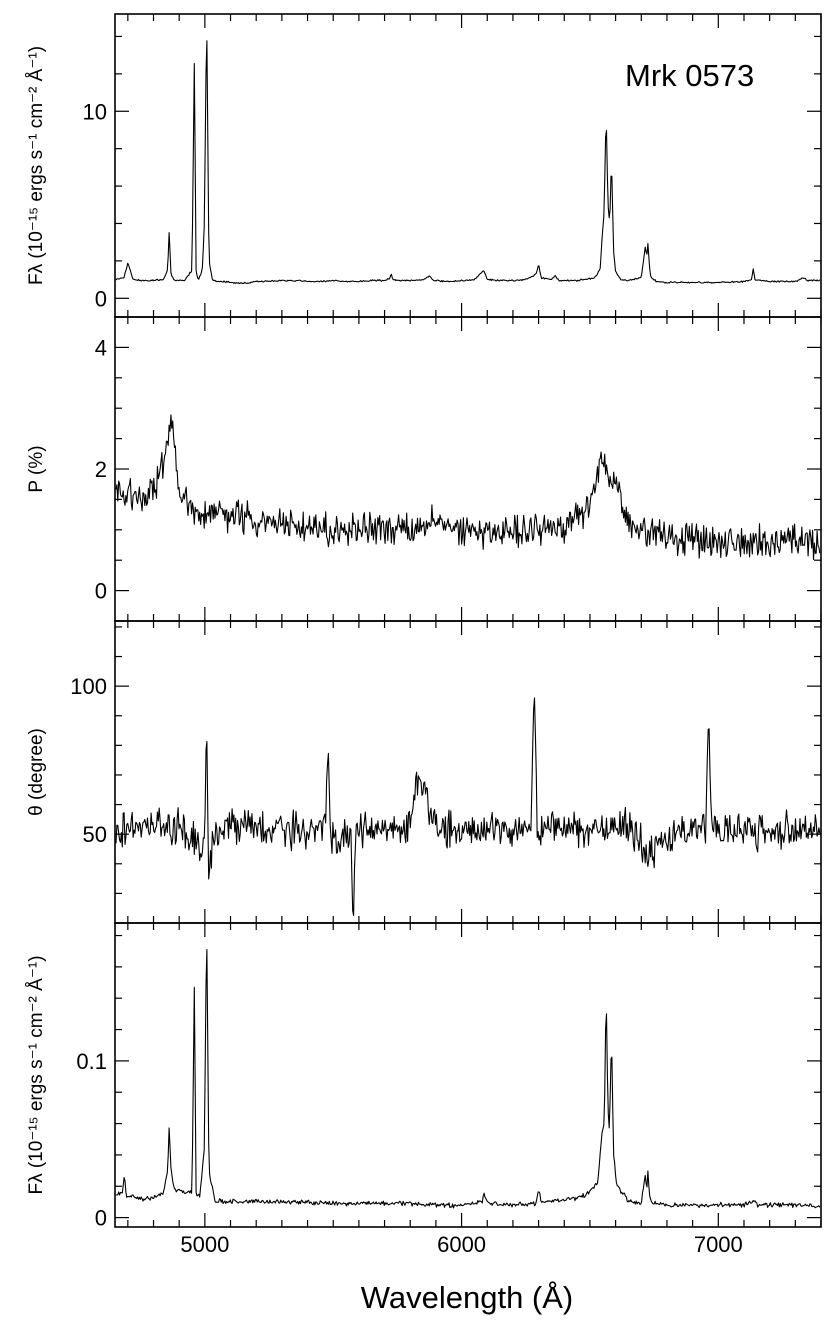  Describe the element at coordinates (689, 75) in the screenshot. I see `object-label: Mrk 0573` at that location.